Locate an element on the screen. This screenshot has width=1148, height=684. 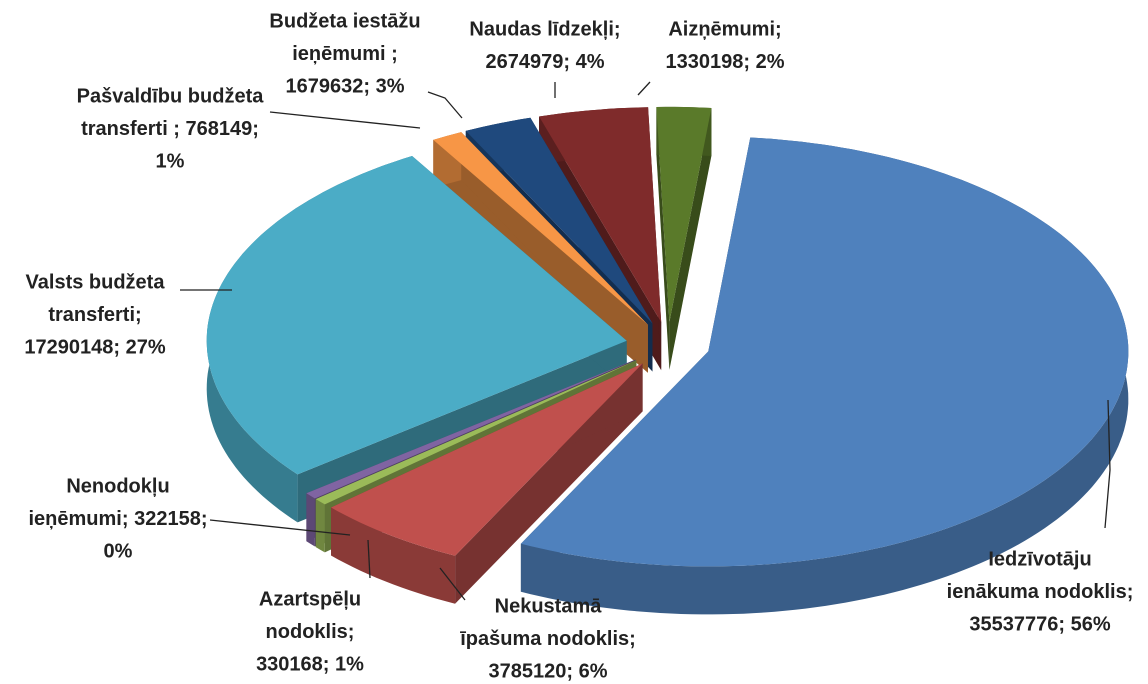
data-label: ieņēmumi ; is located at coordinates (345, 54).